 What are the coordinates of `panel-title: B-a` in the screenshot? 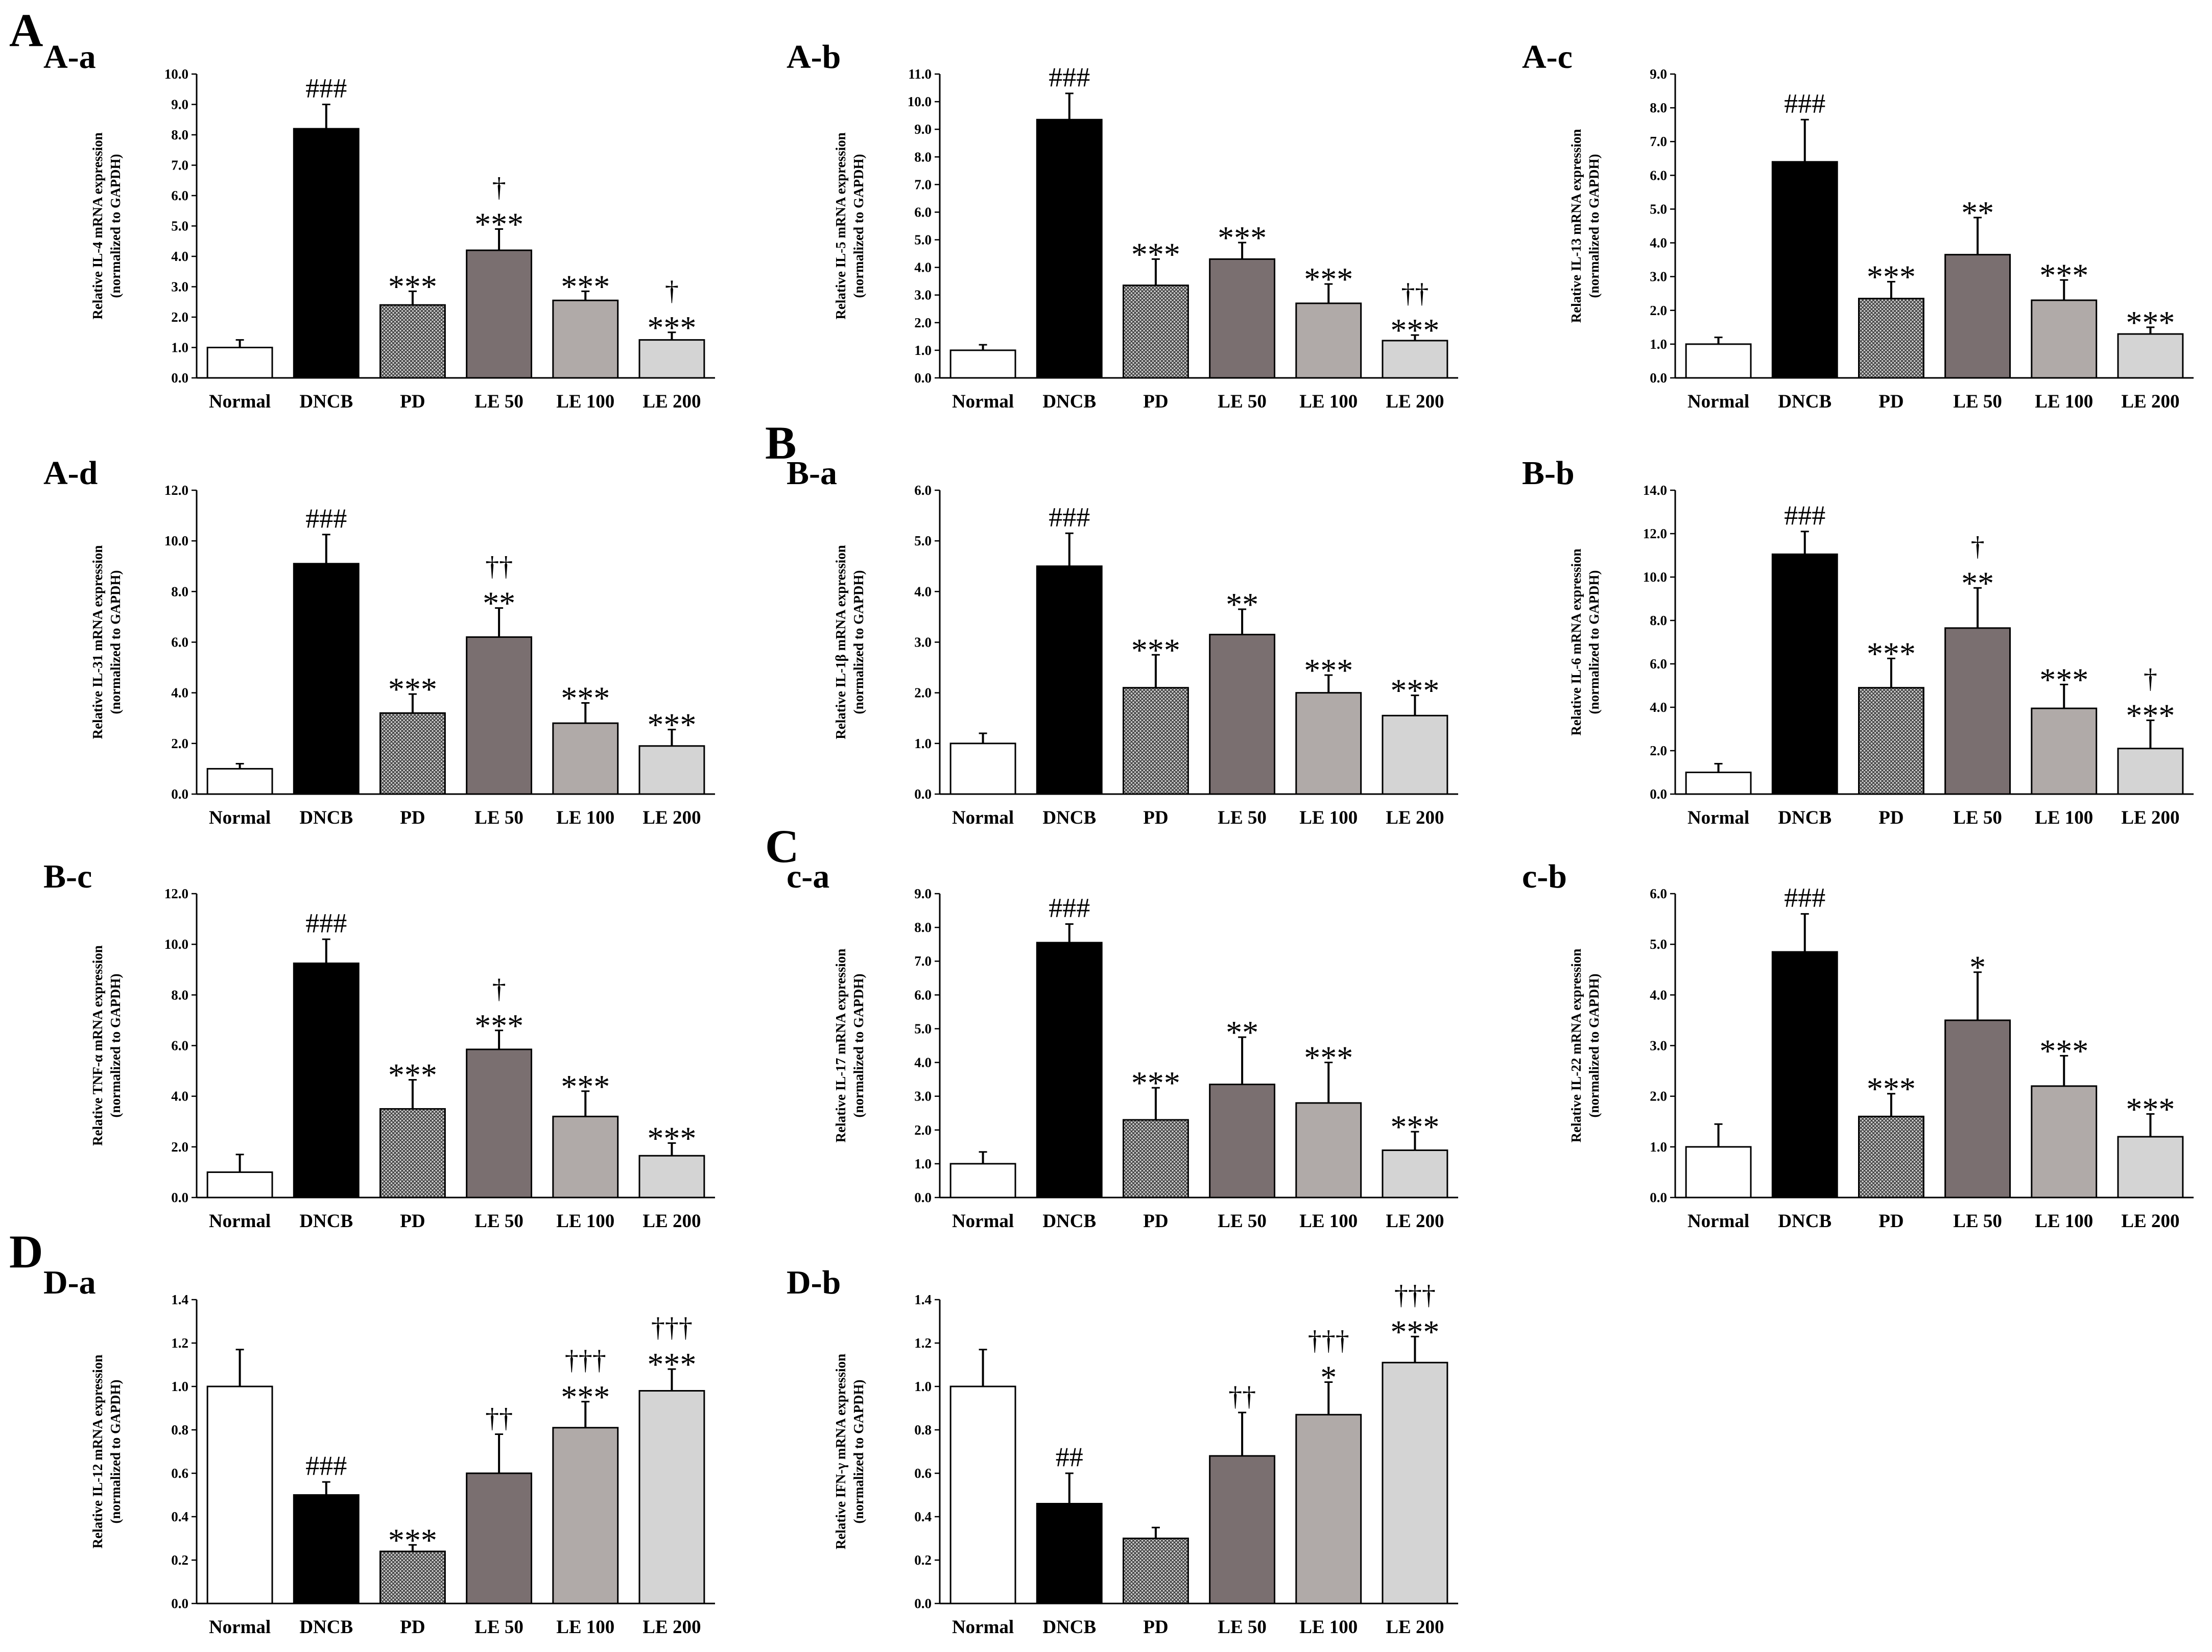 It's located at (812, 473).